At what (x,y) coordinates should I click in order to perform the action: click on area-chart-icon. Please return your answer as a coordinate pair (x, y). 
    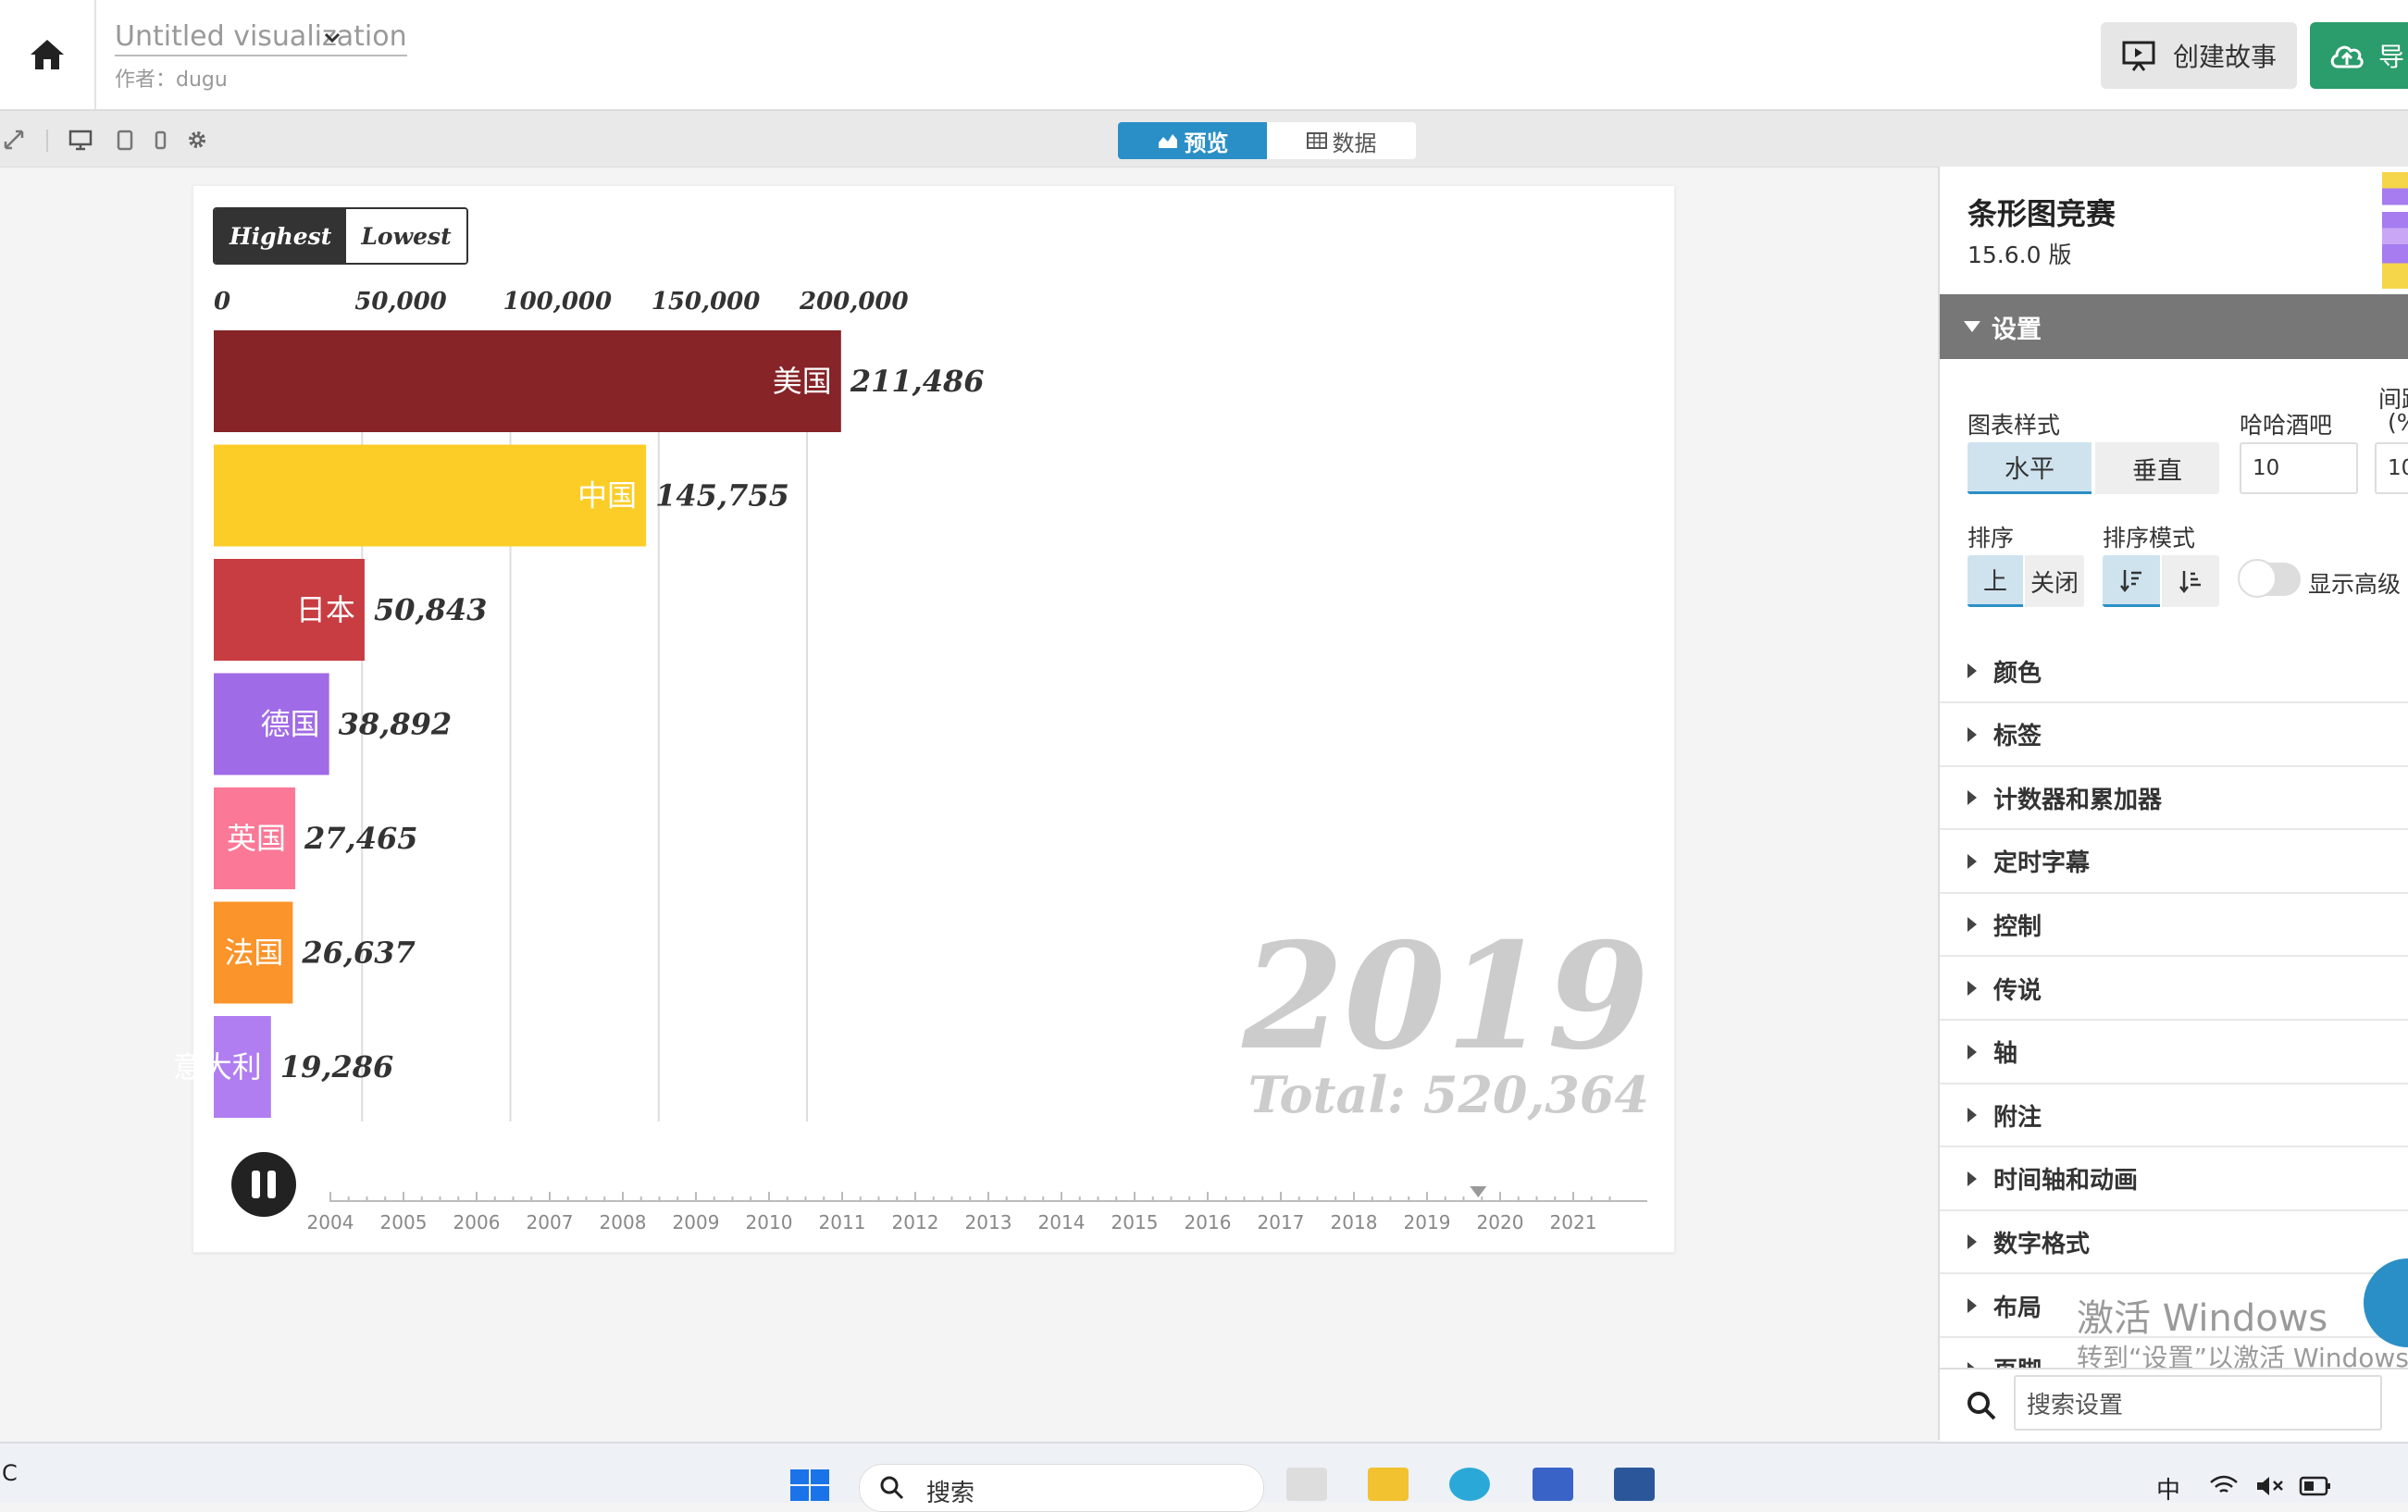
    Looking at the image, I should click on (1167, 141).